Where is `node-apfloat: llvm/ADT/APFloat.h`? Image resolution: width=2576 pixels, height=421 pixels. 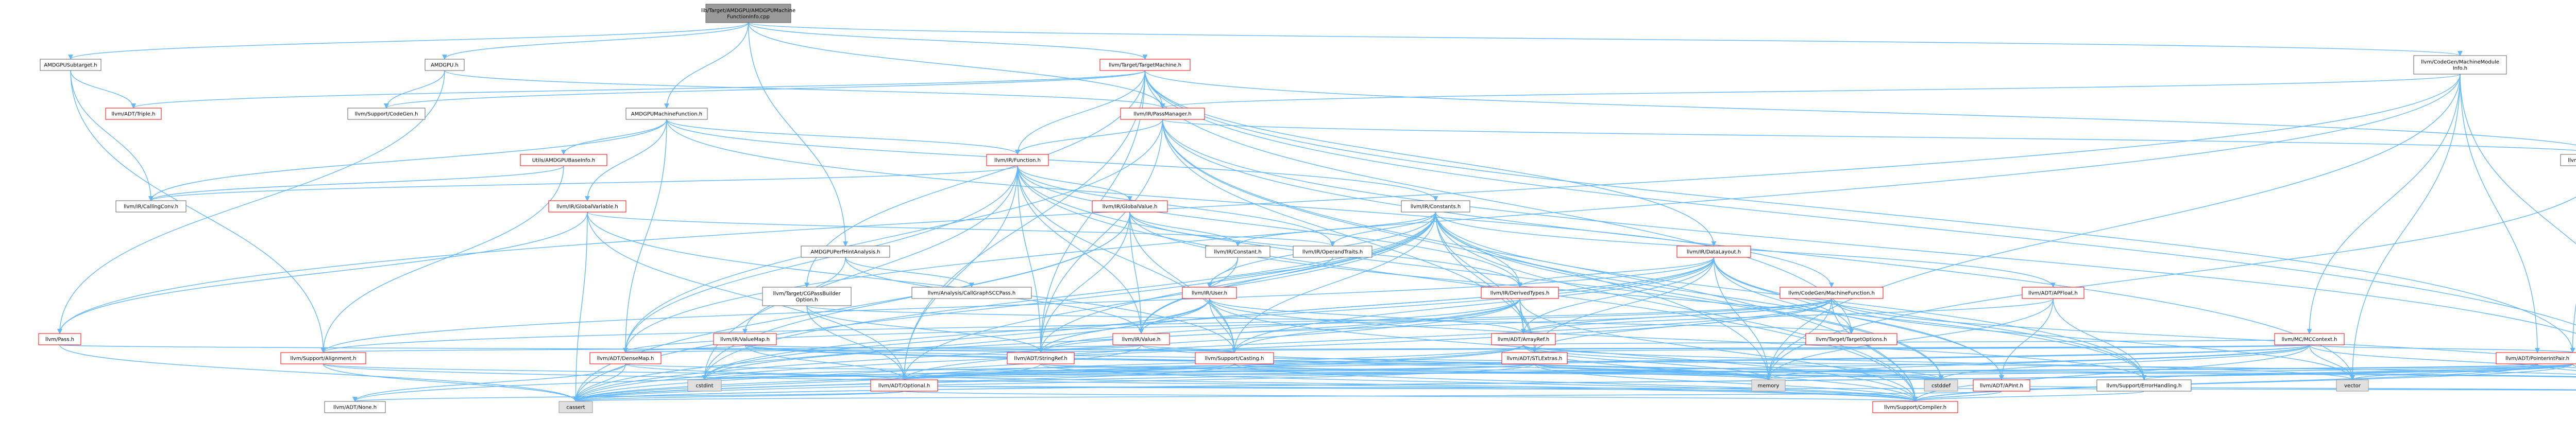 node-apfloat: llvm/ADT/APFloat.h is located at coordinates (2053, 293).